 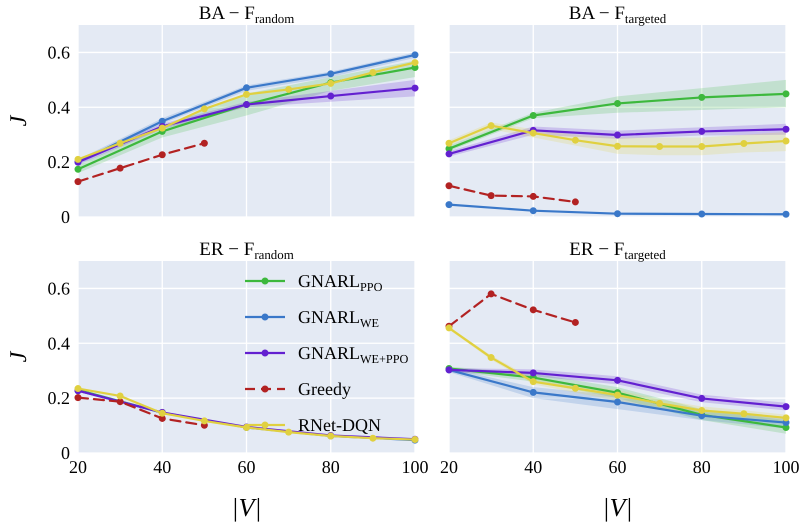 I want to click on chart-title: ER − F$_{random}$, so click(x=246, y=250).